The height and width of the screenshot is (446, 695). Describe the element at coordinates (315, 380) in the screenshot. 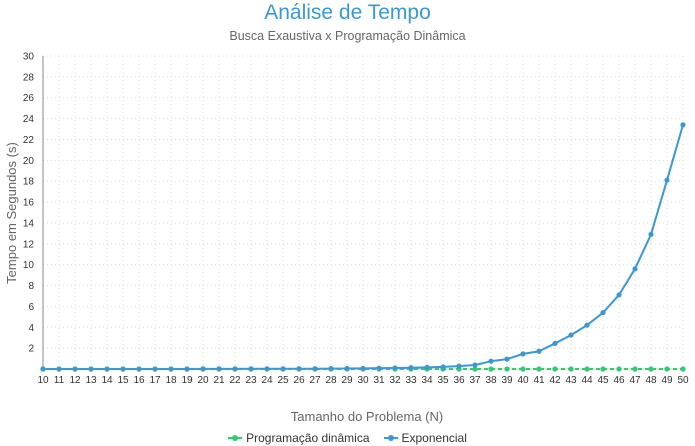

I see `x-tick-label: 27` at that location.